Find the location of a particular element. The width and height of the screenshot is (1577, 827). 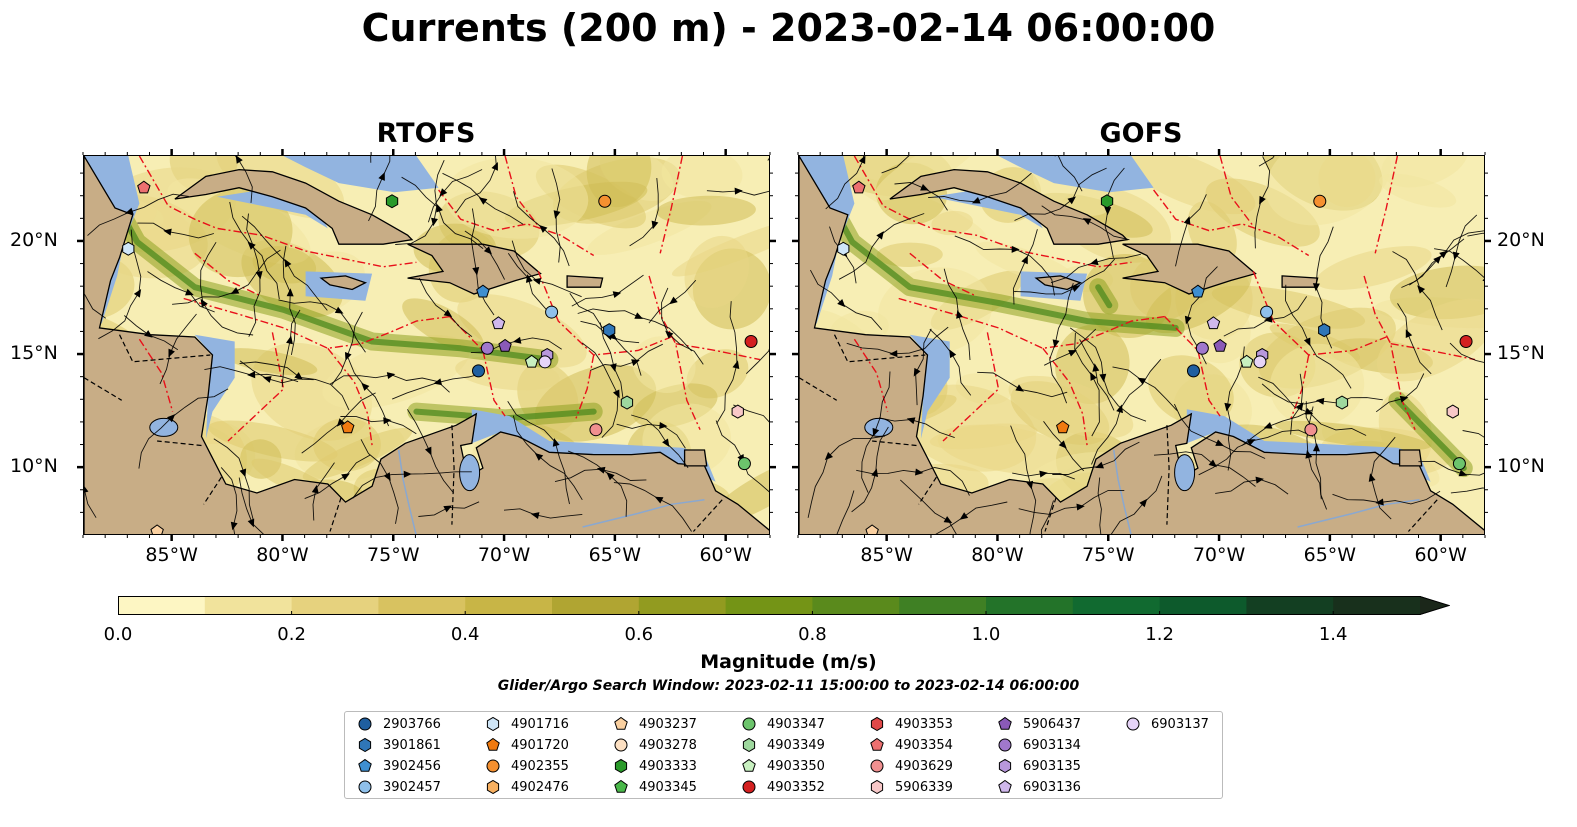

colorbar-label: Magnitude (m/s) is located at coordinates (788, 662).